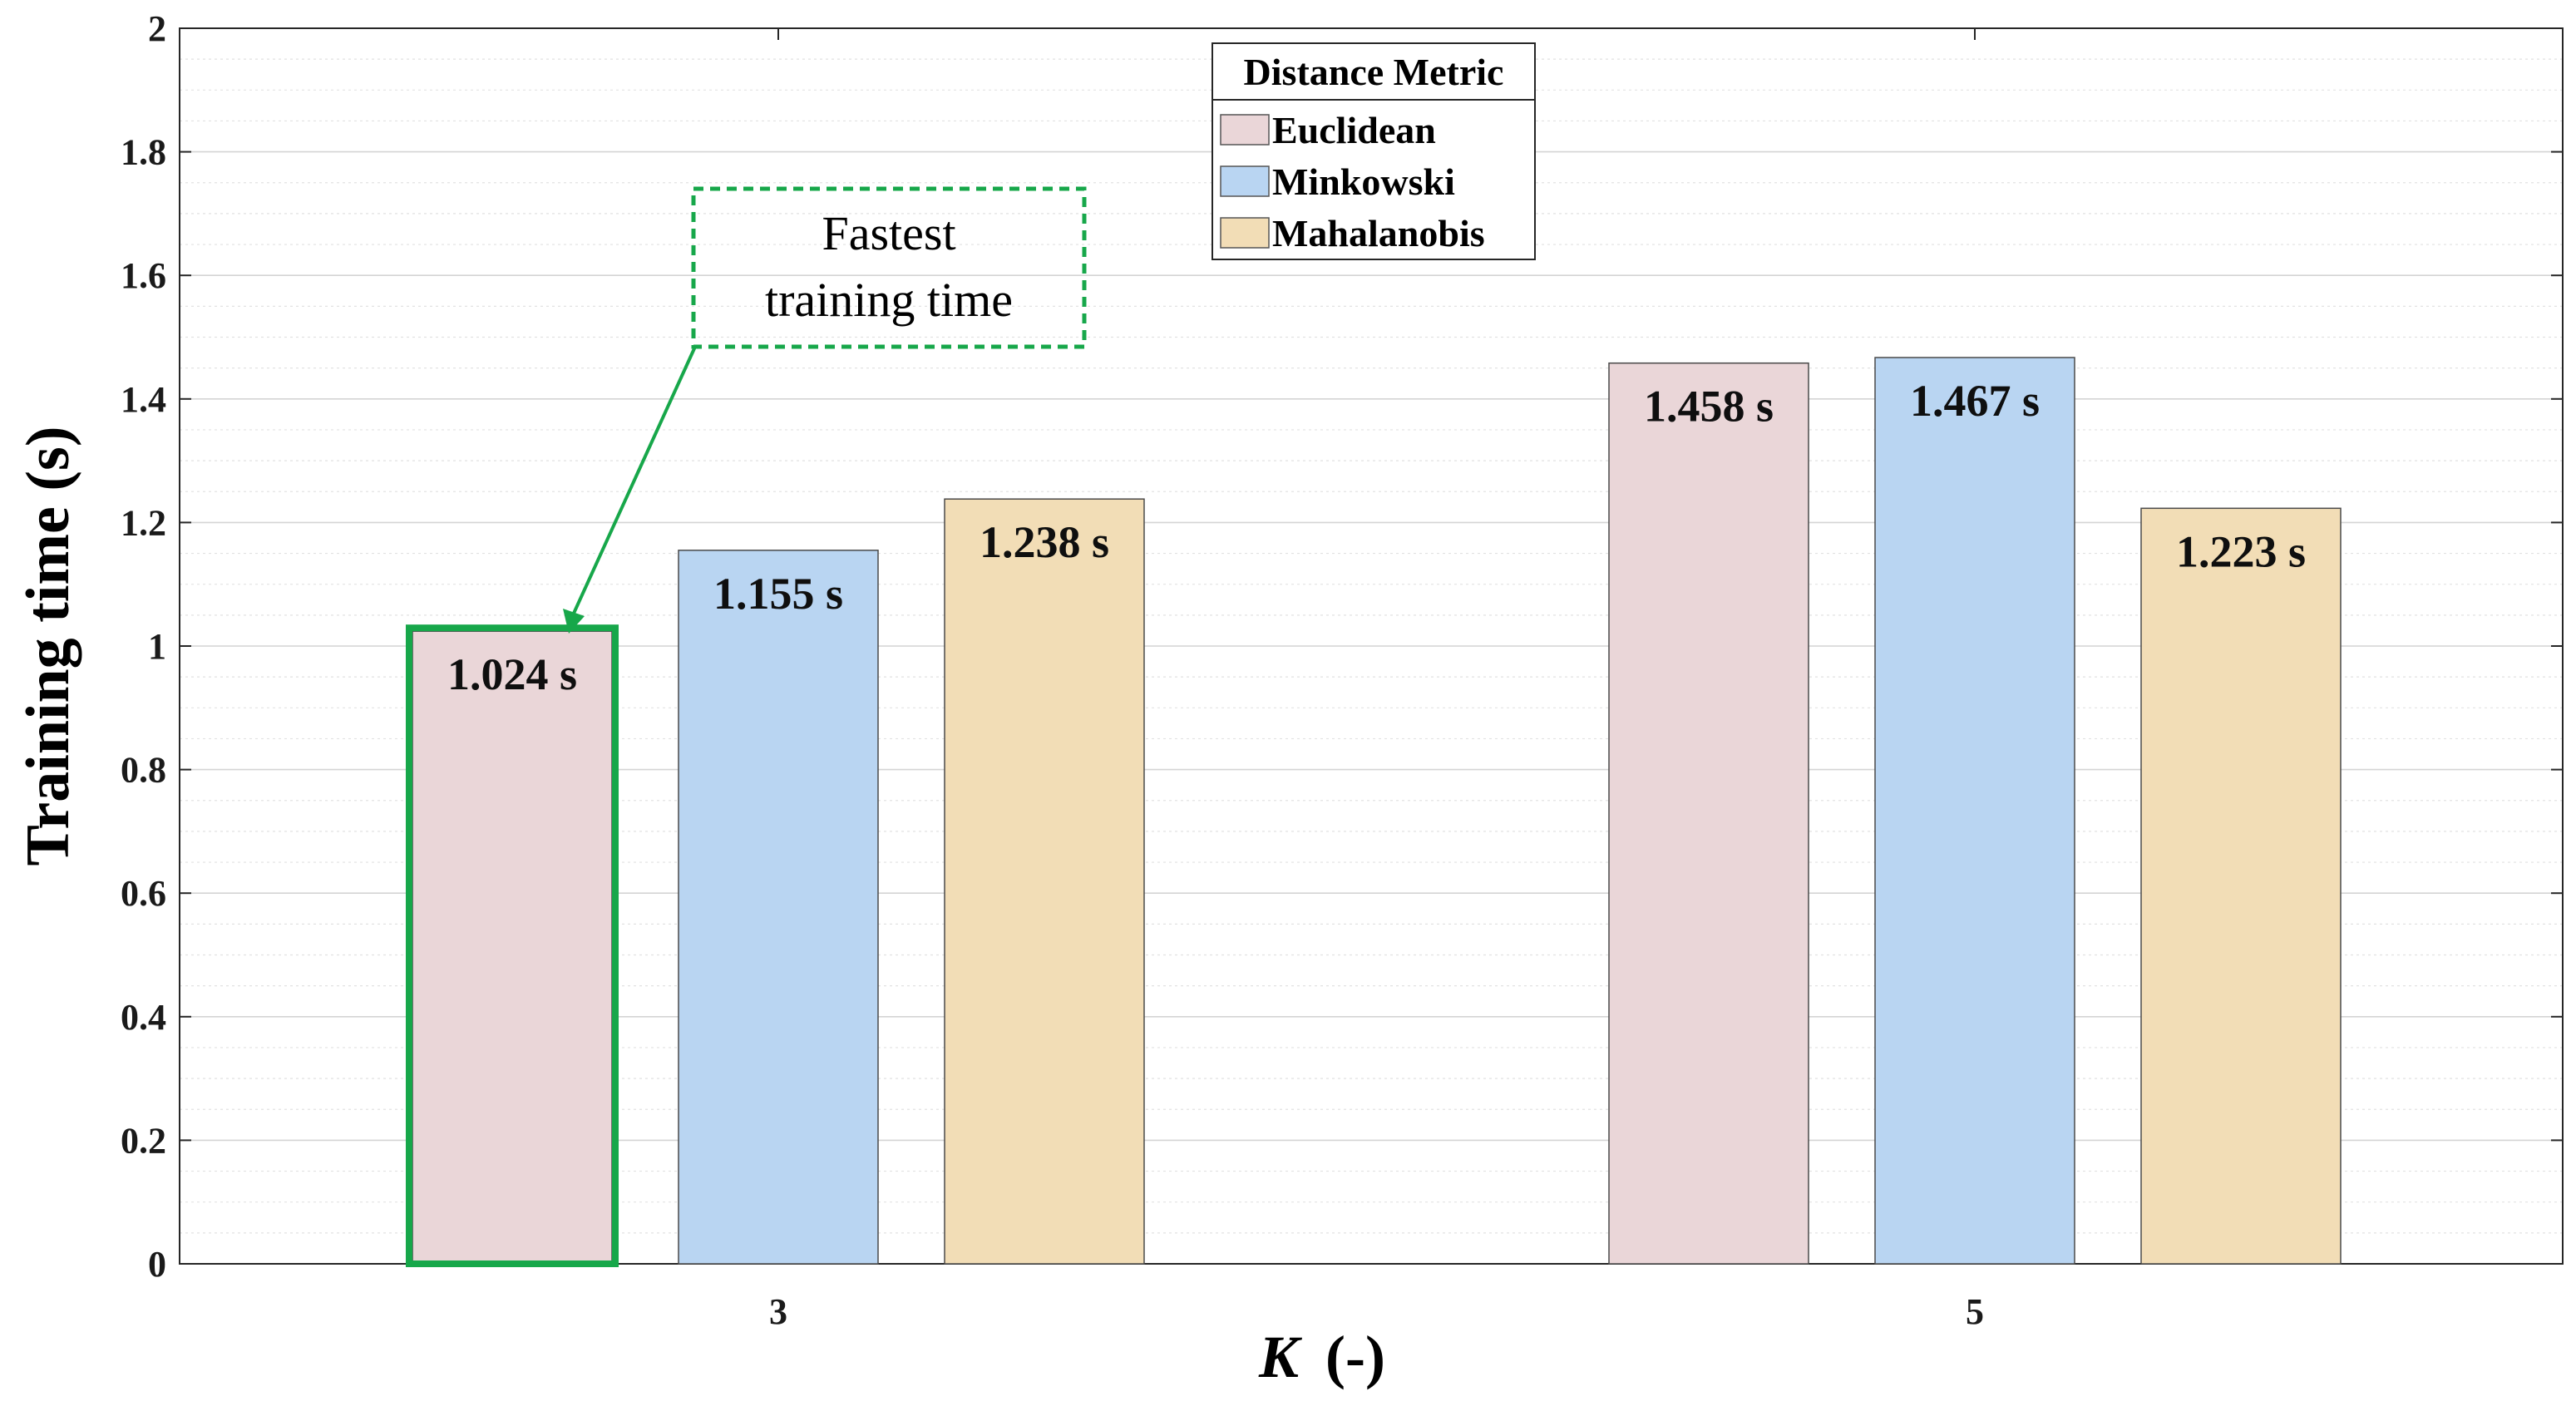  I want to click on bar-euclidean-k3, so click(512, 948).